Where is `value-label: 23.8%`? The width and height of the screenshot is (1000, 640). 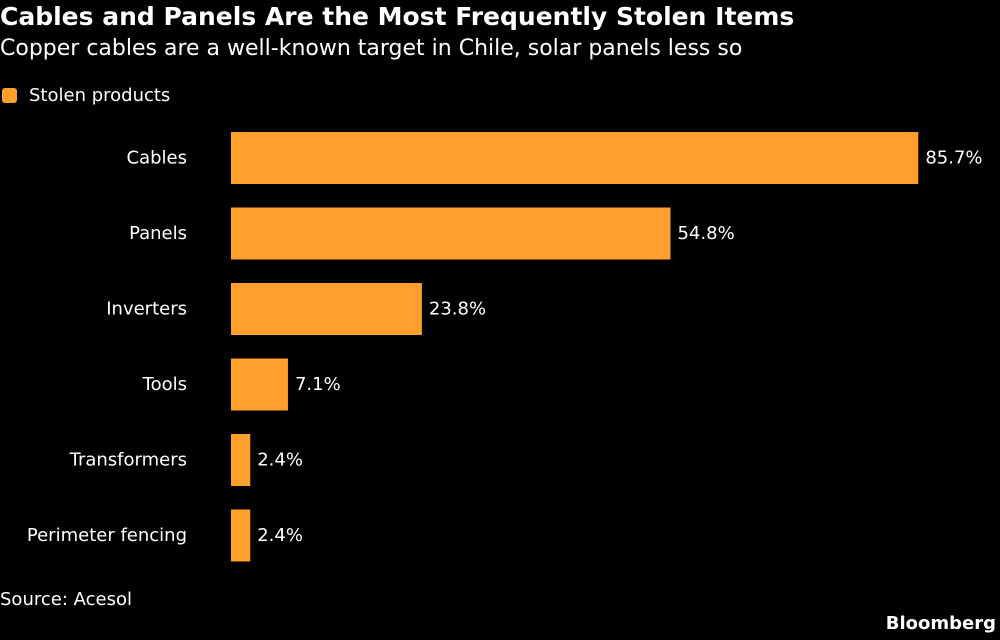
value-label: 23.8% is located at coordinates (457, 309).